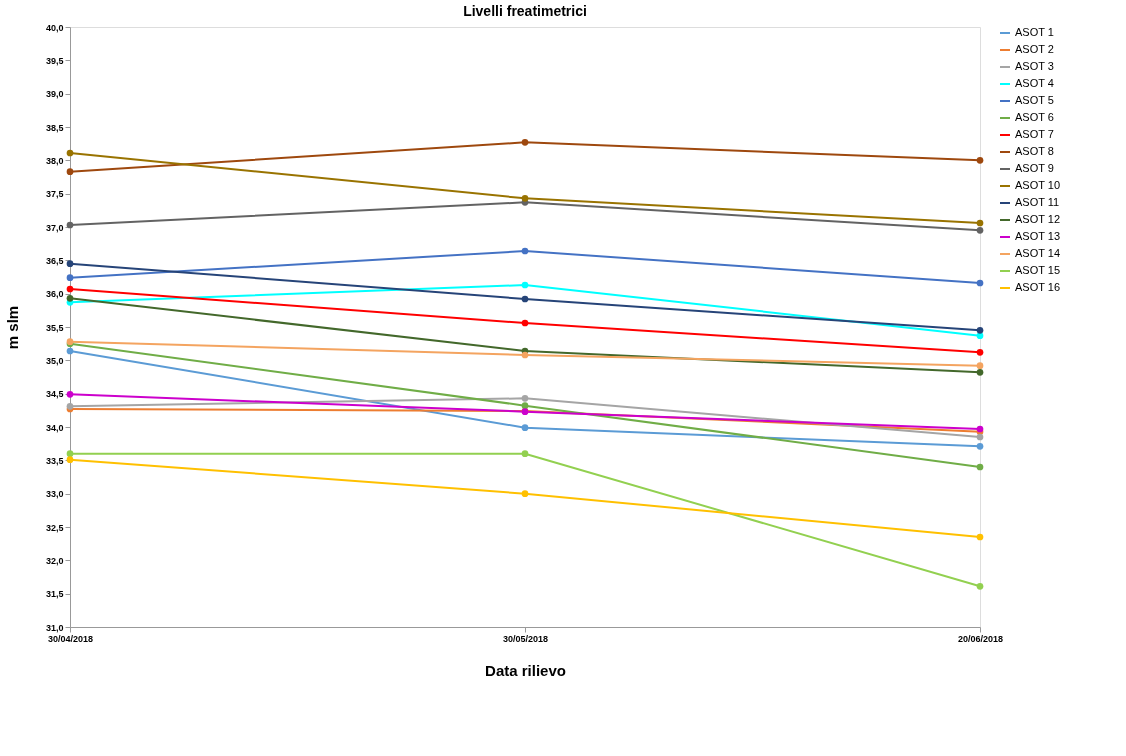 This screenshot has height=756, width=1126. I want to click on legend-label: ASOT 14, so click(1038, 253).